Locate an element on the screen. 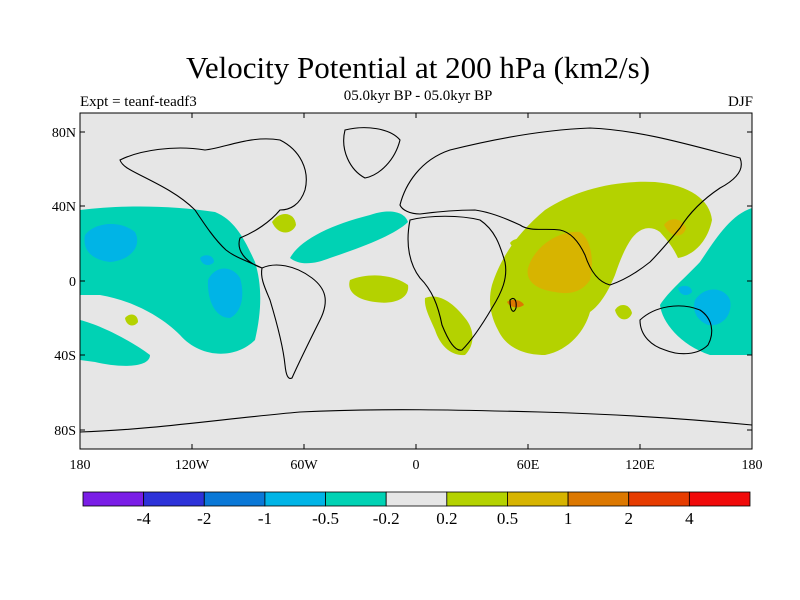  season-label: DJF is located at coordinates (740, 102).